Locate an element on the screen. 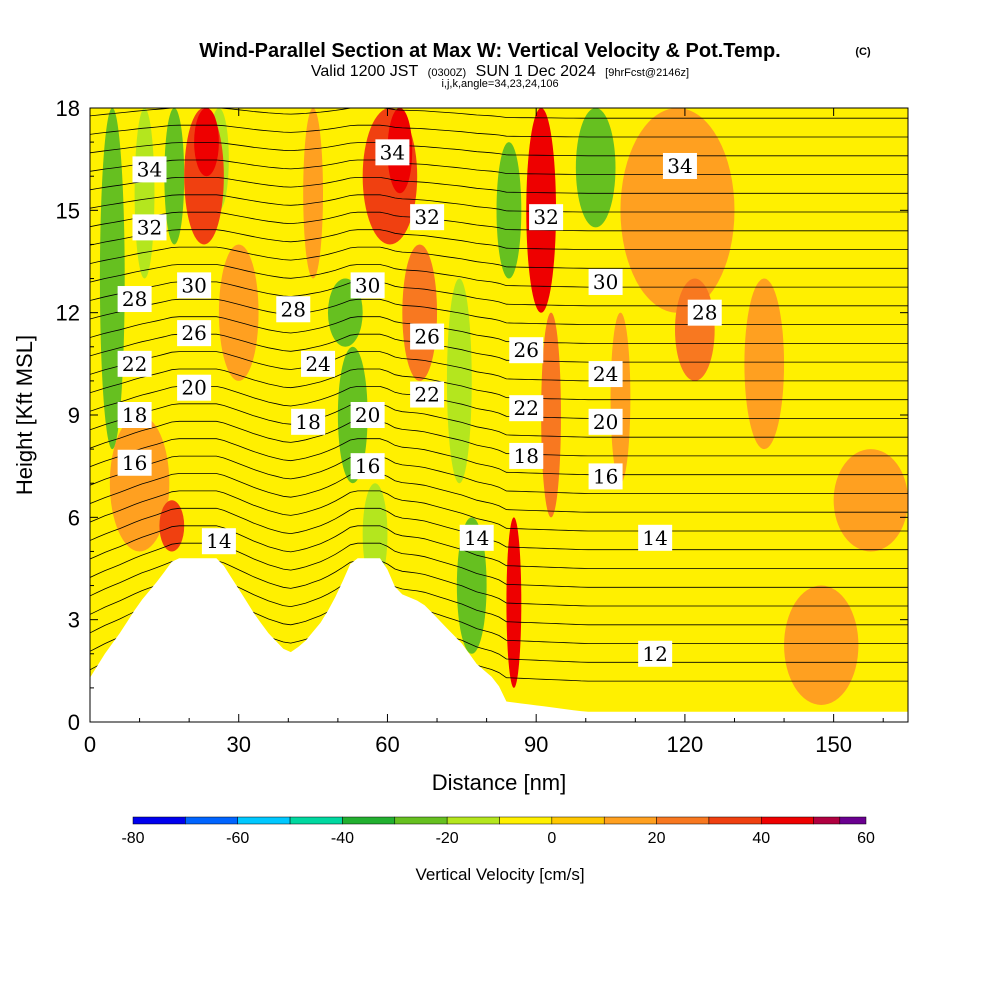  contour-label: 30 is located at coordinates (605, 281).